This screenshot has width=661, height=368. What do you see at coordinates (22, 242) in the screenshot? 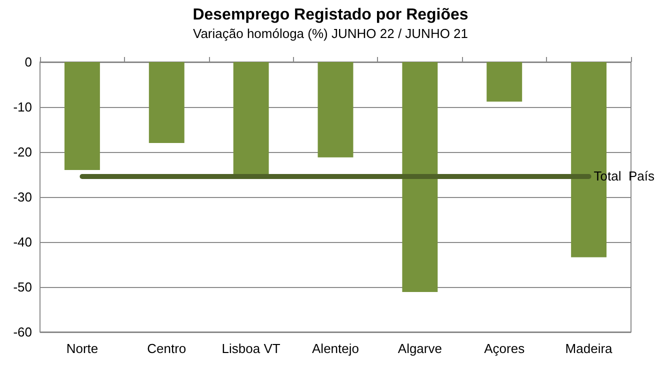
I see `y-tick-label: -40` at bounding box center [22, 242].